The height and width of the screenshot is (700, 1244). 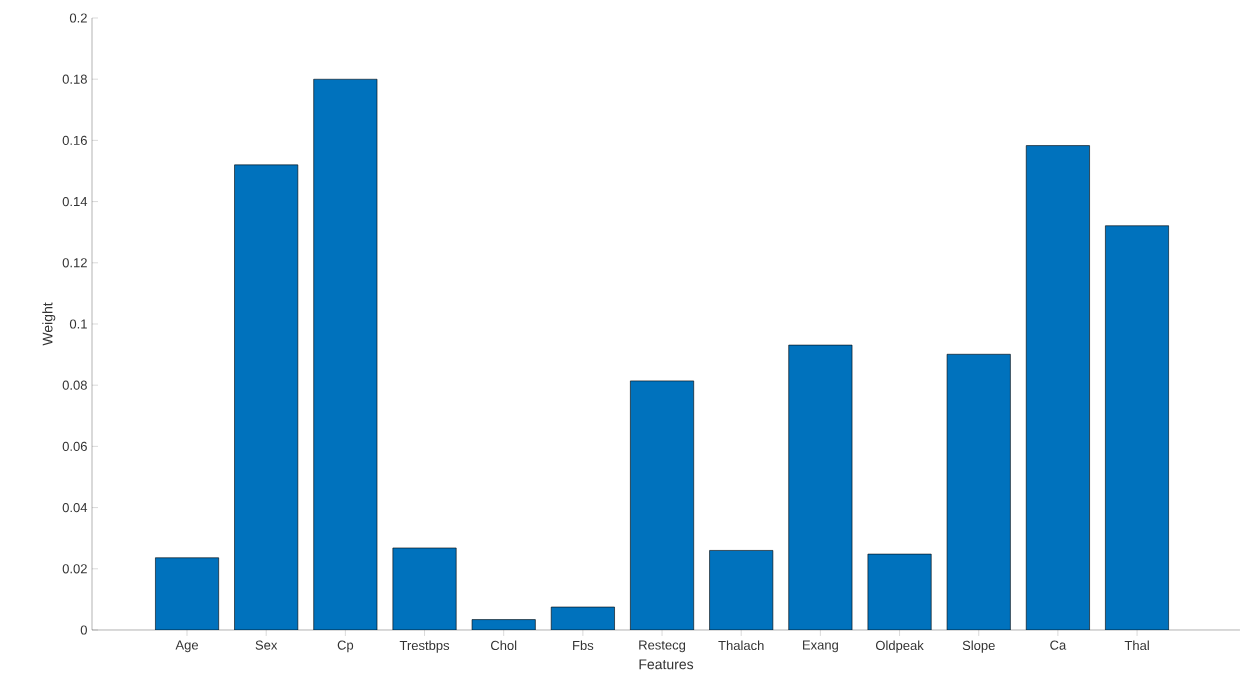 What do you see at coordinates (49, 324) in the screenshot?
I see `y-axis-title: Weight` at bounding box center [49, 324].